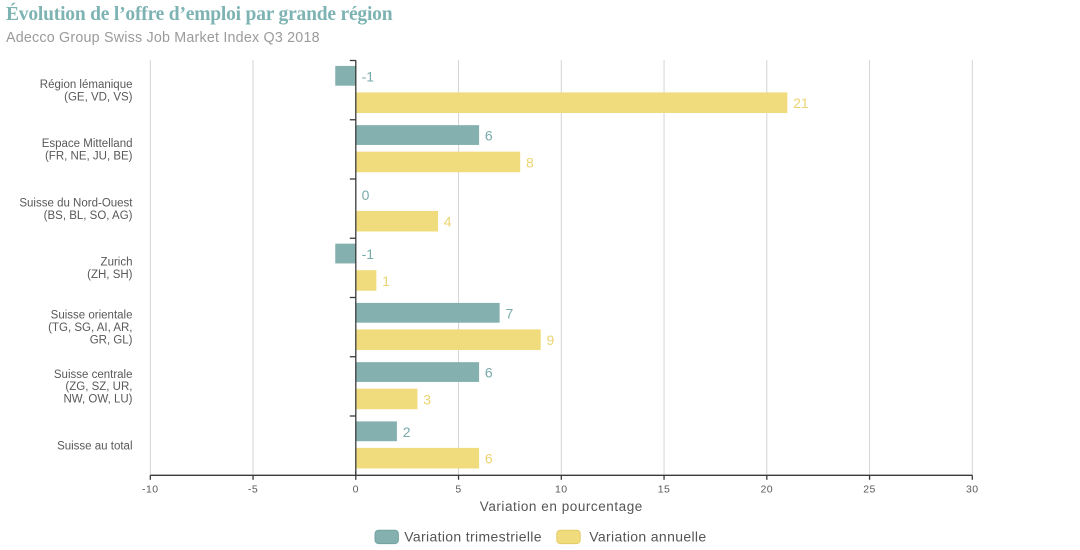  What do you see at coordinates (427, 399) in the screenshot?
I see `svg-text: 3` at bounding box center [427, 399].